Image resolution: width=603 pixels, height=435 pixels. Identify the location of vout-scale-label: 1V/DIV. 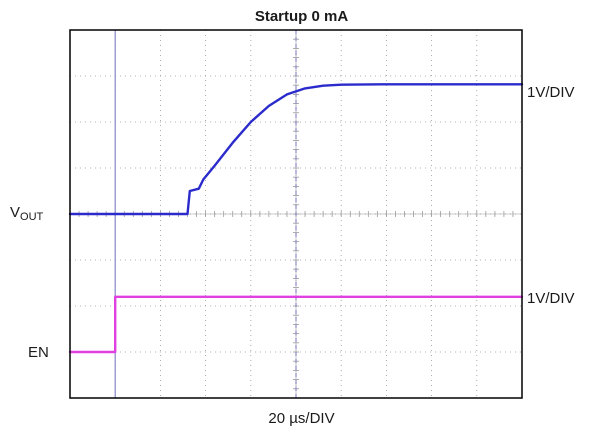
(551, 92).